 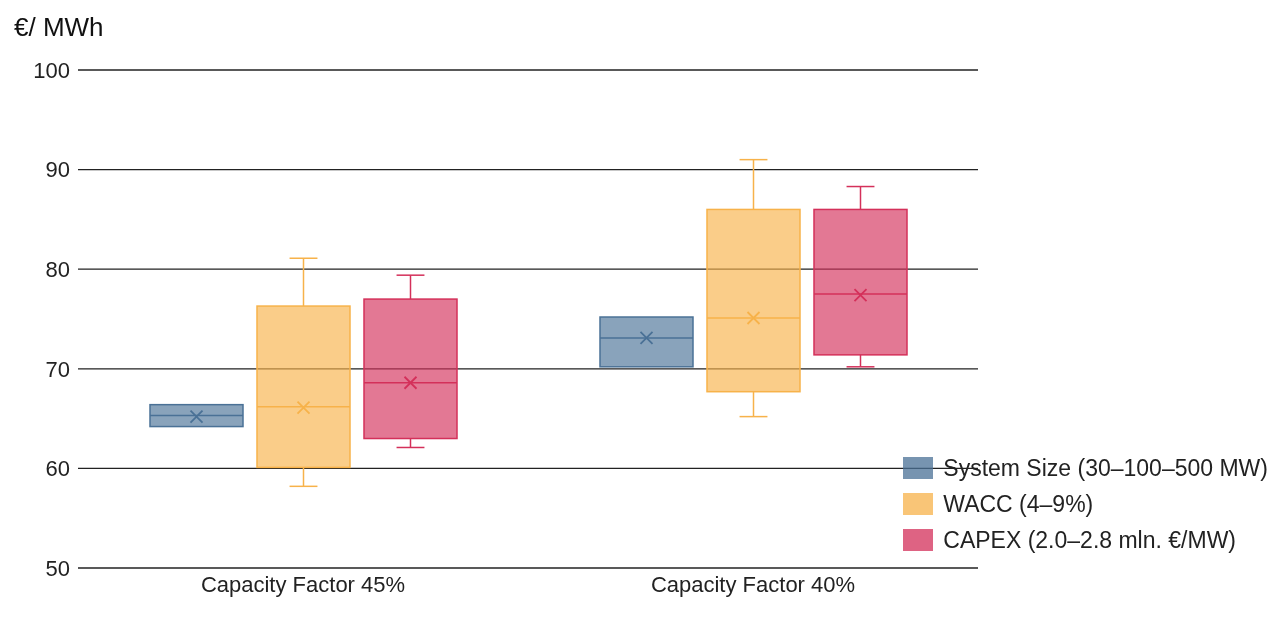 I want to click on legend-label: CAPEX (2.0–2.8 mln. €/MW), so click(x=1089, y=540).